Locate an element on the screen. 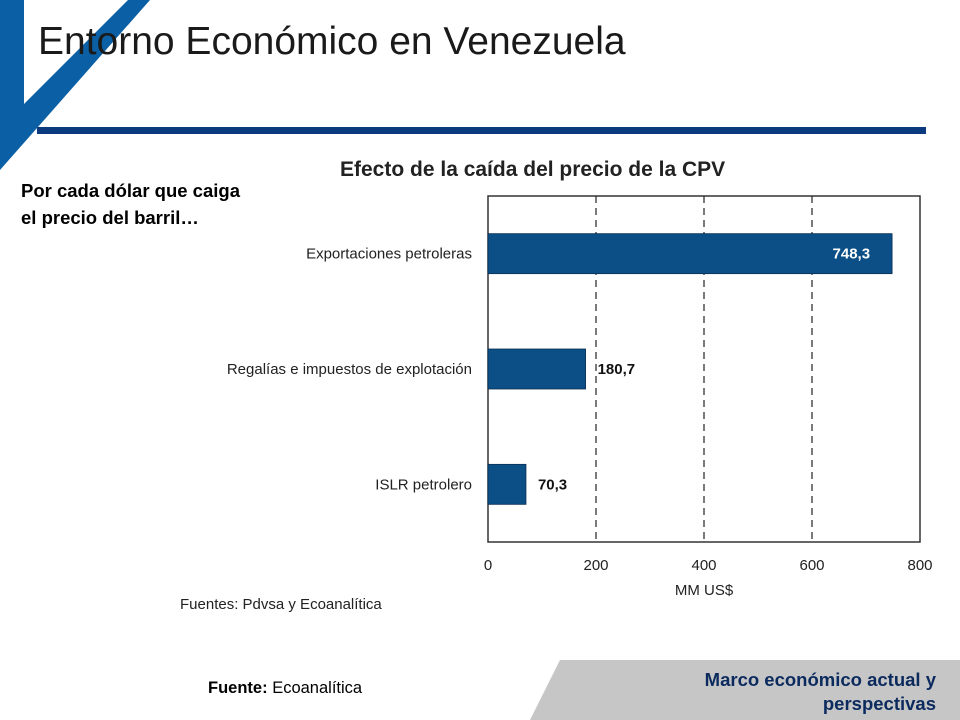 This screenshot has width=960, height=720. x-tick-label: 400 is located at coordinates (703, 565).